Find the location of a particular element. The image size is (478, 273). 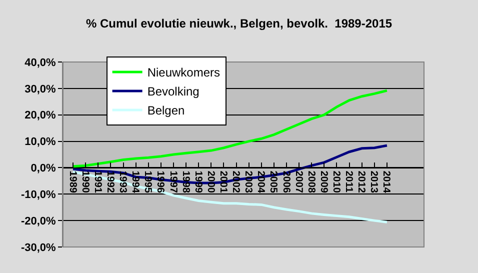

x-tick-label: 1997 is located at coordinates (172, 182).